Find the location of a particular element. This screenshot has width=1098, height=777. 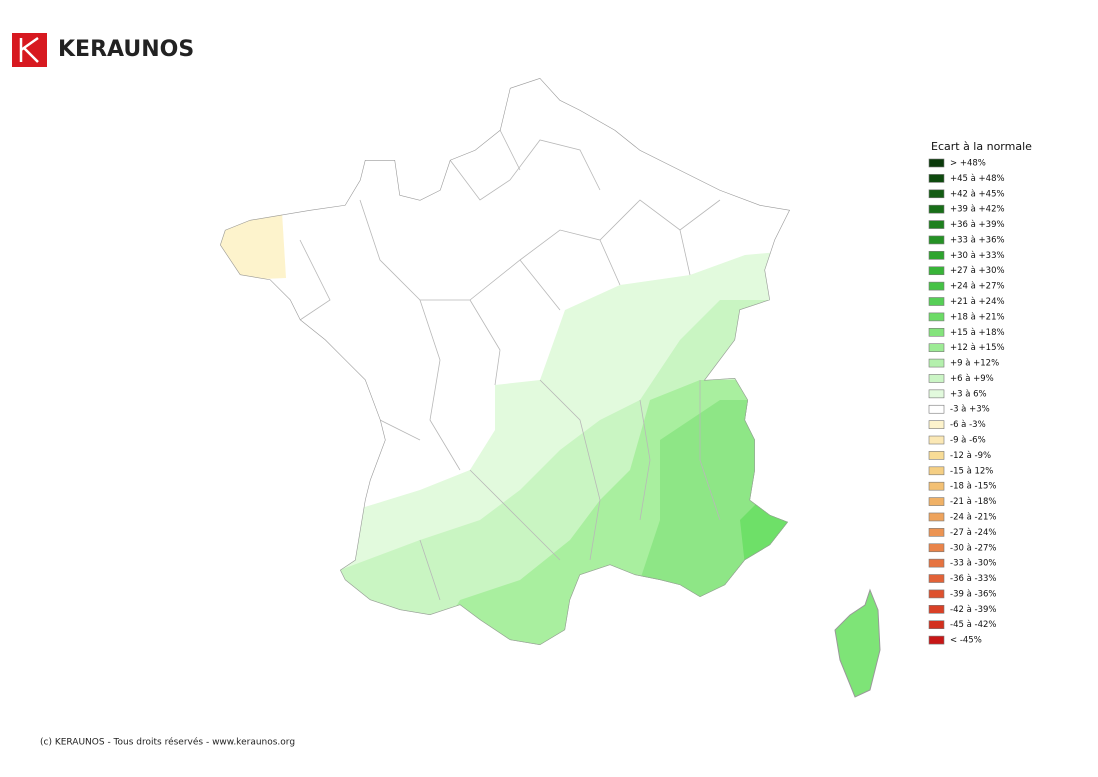

legend-label: -39 à -36% is located at coordinates (973, 594).